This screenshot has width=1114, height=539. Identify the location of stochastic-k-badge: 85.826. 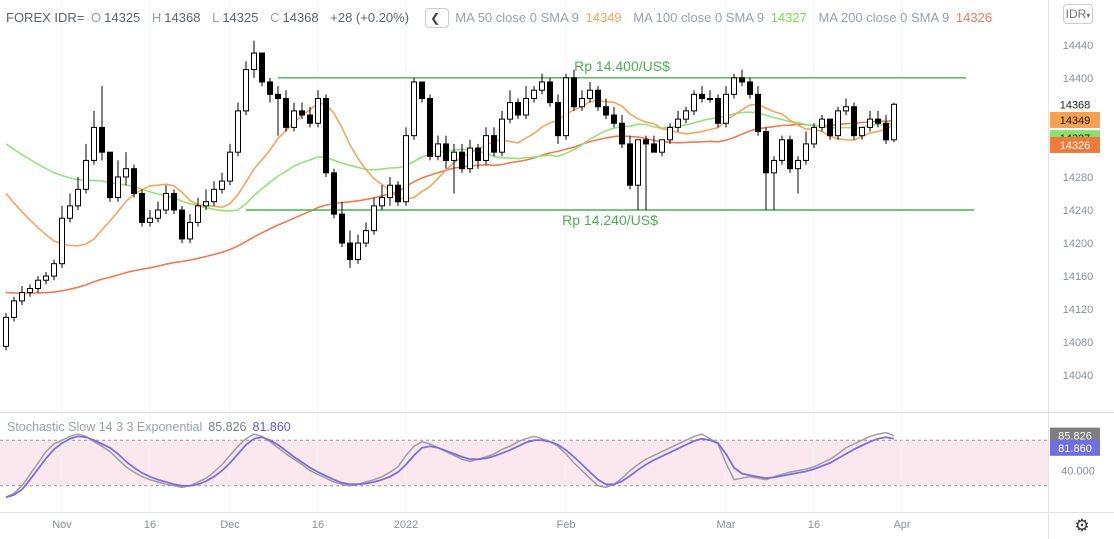
(1075, 435).